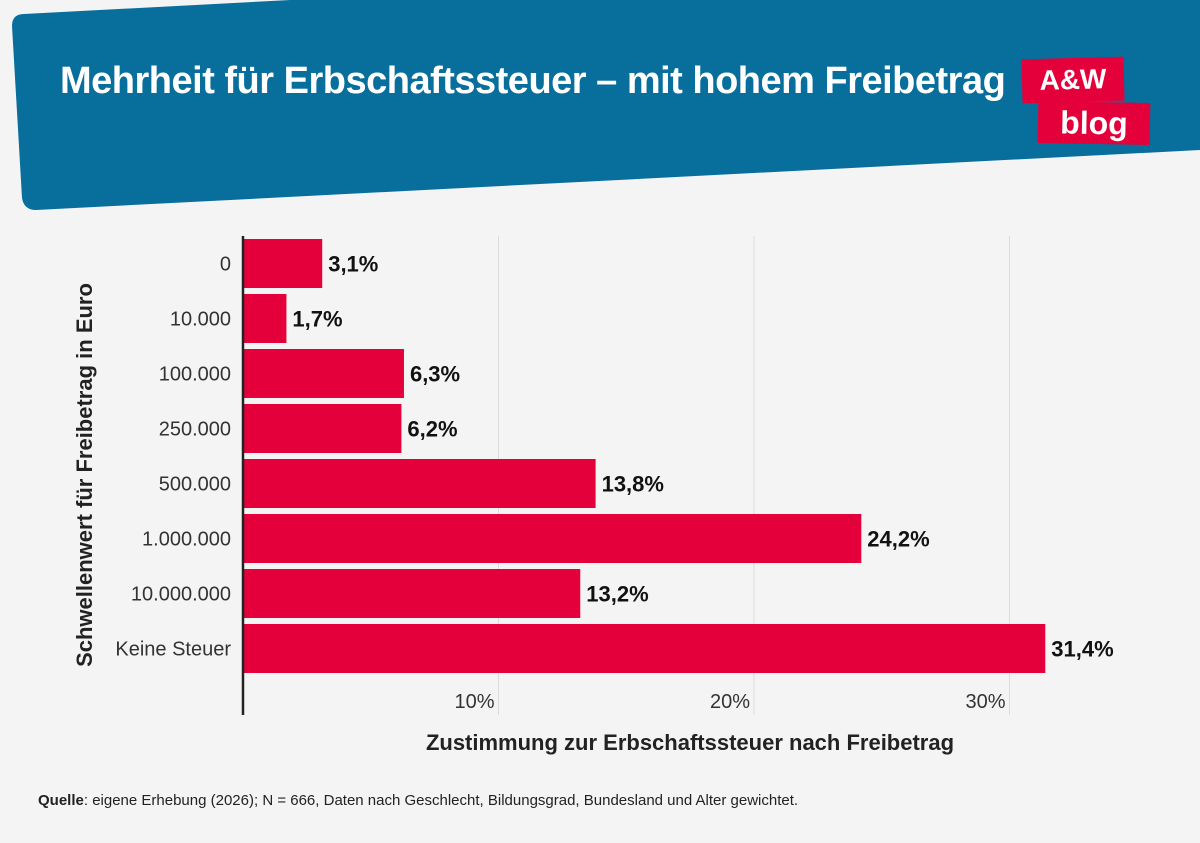 This screenshot has height=843, width=1200. What do you see at coordinates (617, 594) in the screenshot?
I see `data-label: 13,2%` at bounding box center [617, 594].